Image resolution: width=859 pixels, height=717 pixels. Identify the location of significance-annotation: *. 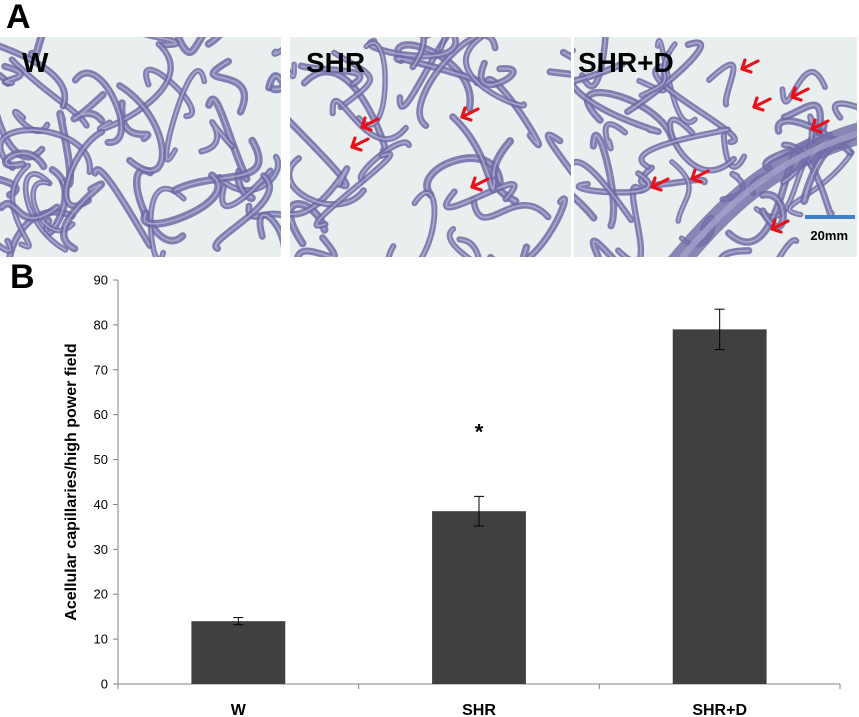
(479, 431).